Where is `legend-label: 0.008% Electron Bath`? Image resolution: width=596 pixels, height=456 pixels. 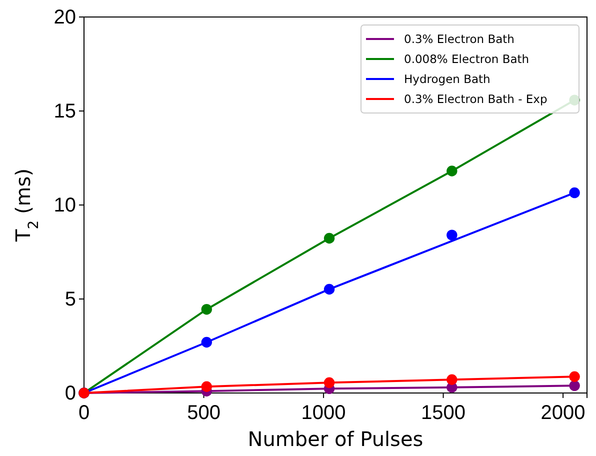 legend-label: 0.008% Electron Bath is located at coordinates (467, 59).